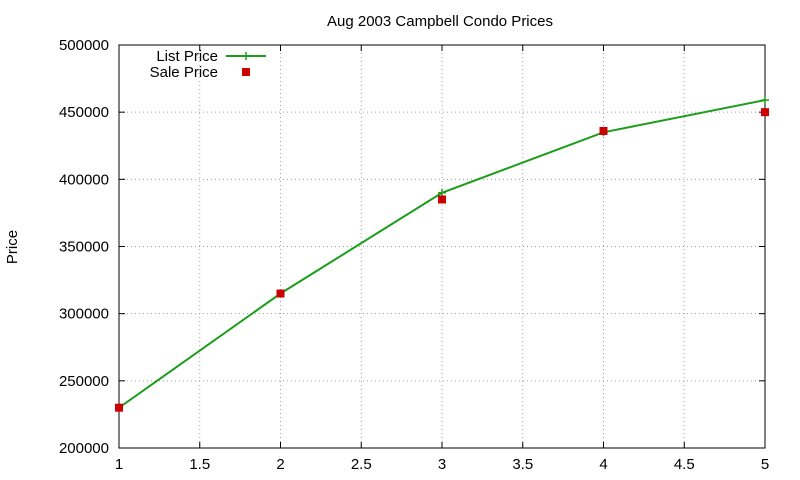 The image size is (800, 480). What do you see at coordinates (84, 247) in the screenshot?
I see `y-tick-label: 350000` at bounding box center [84, 247].